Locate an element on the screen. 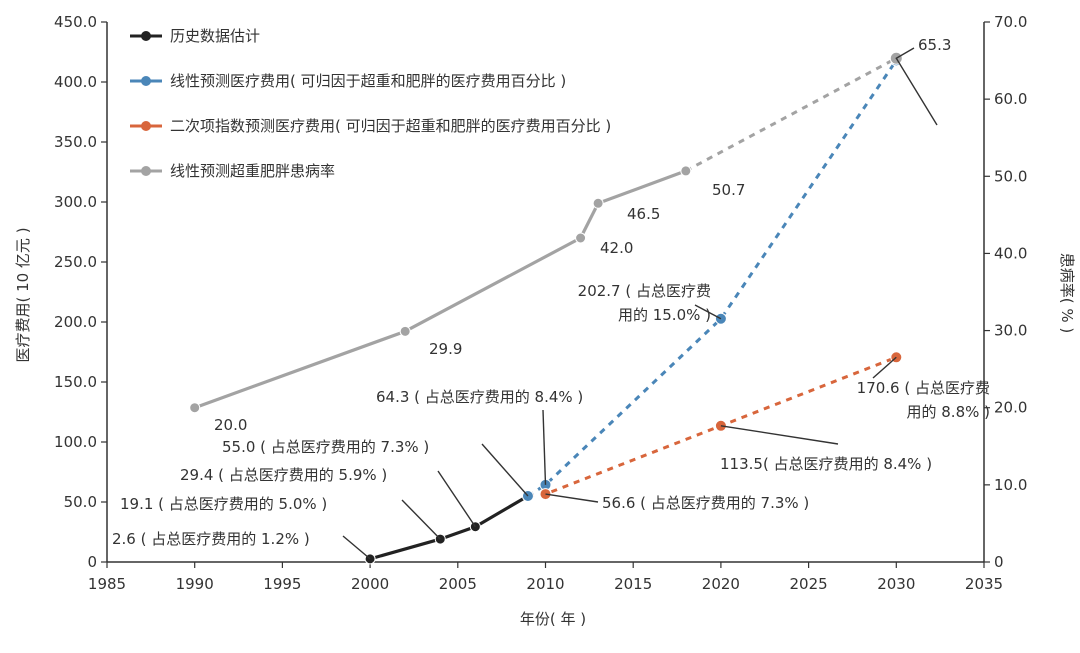 The width and height of the screenshot is (1080, 653). x-tick-label: 2005 is located at coordinates (458, 584).